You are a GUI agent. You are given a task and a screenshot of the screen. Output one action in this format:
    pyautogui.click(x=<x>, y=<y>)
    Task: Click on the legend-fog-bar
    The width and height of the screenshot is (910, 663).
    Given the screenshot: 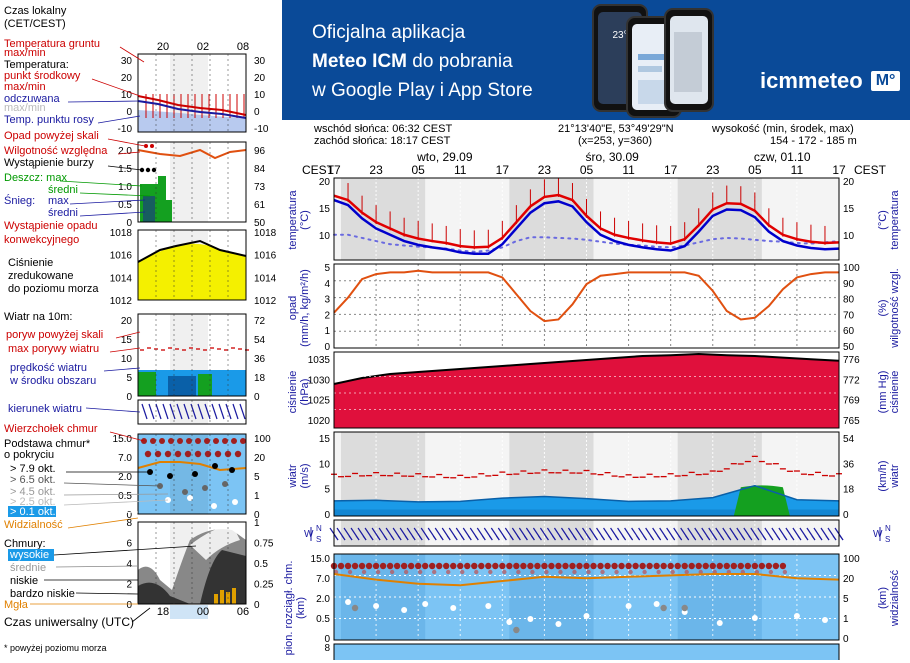 What is the action you would take?
    pyautogui.click(x=222, y=597)
    